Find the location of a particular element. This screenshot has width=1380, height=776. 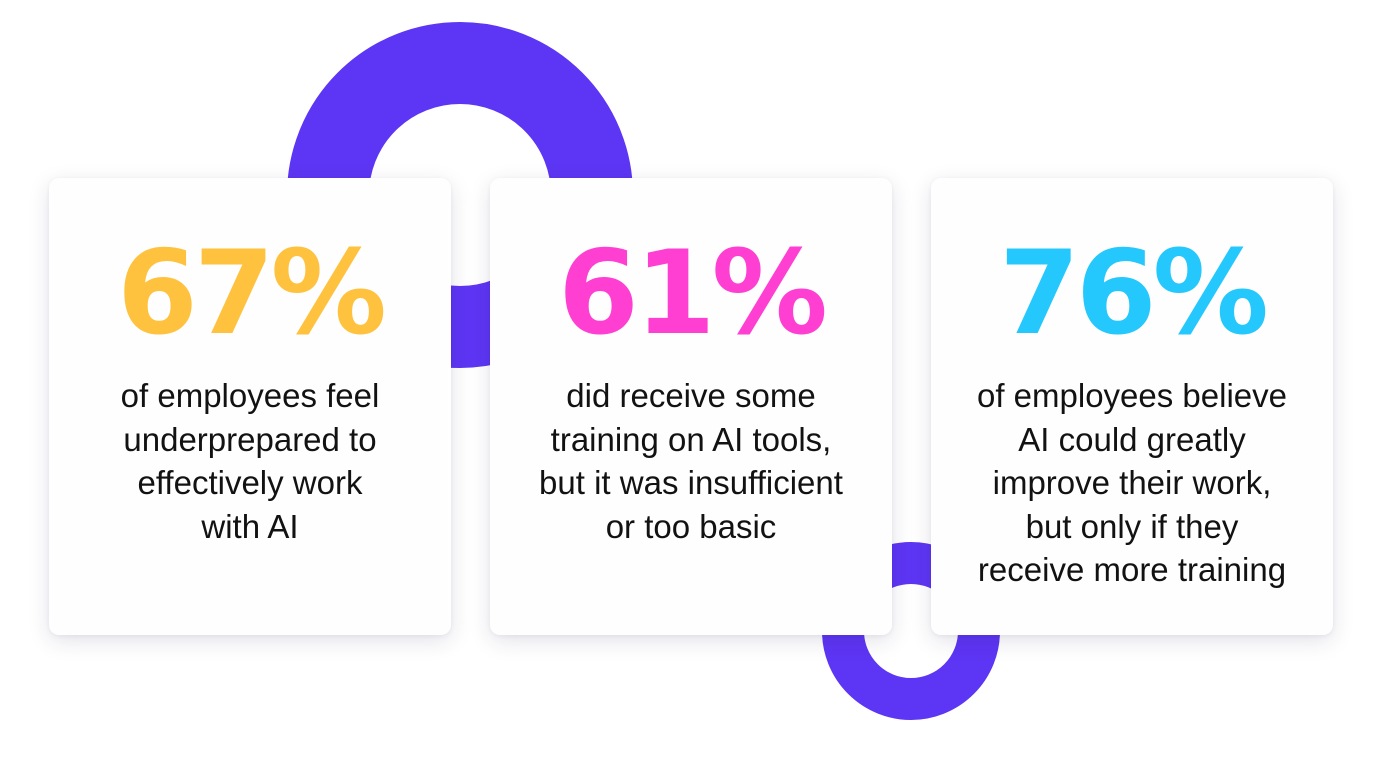

description-line: training on AI tools, is located at coordinates (691, 439).